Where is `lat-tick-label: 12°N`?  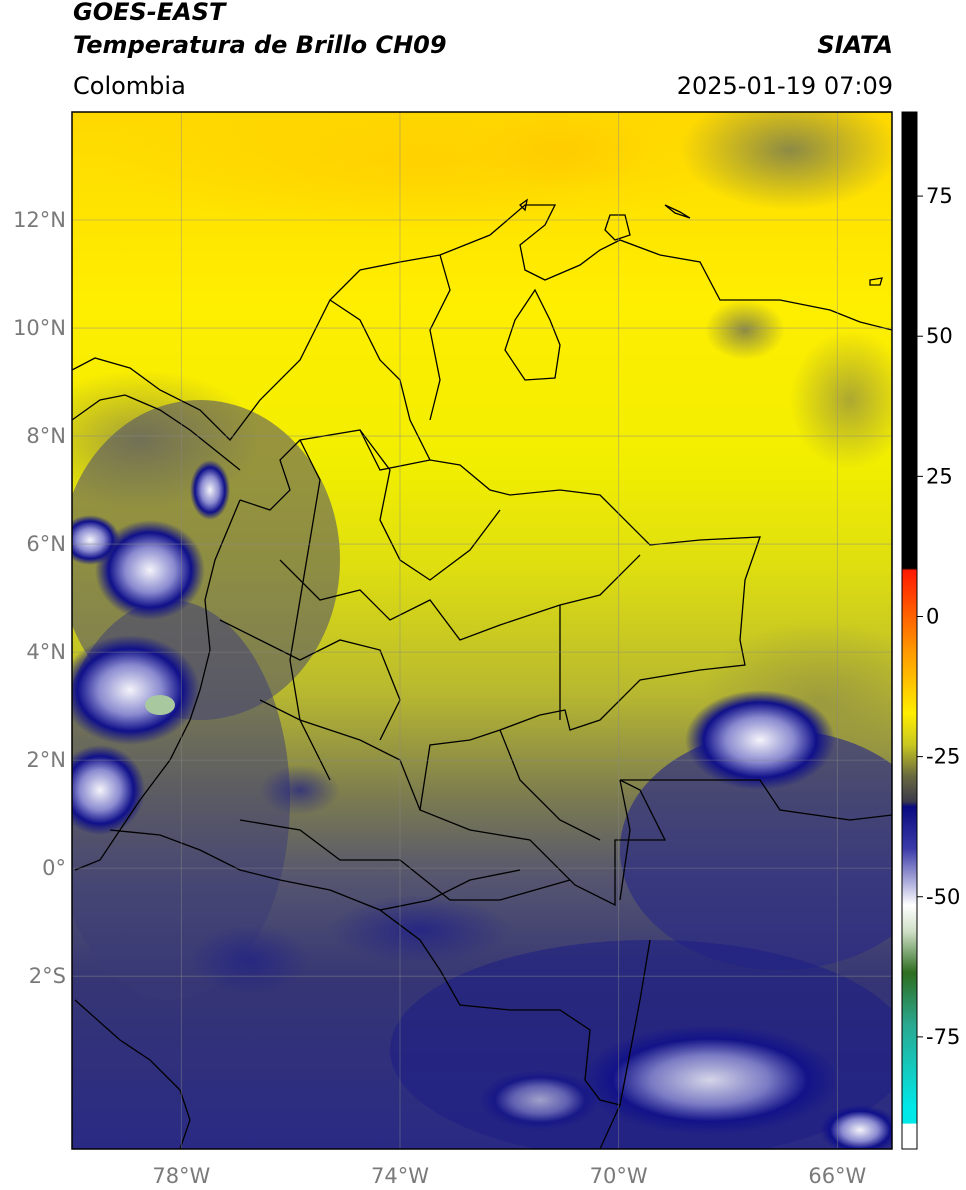
lat-tick-label: 12°N is located at coordinates (39, 220).